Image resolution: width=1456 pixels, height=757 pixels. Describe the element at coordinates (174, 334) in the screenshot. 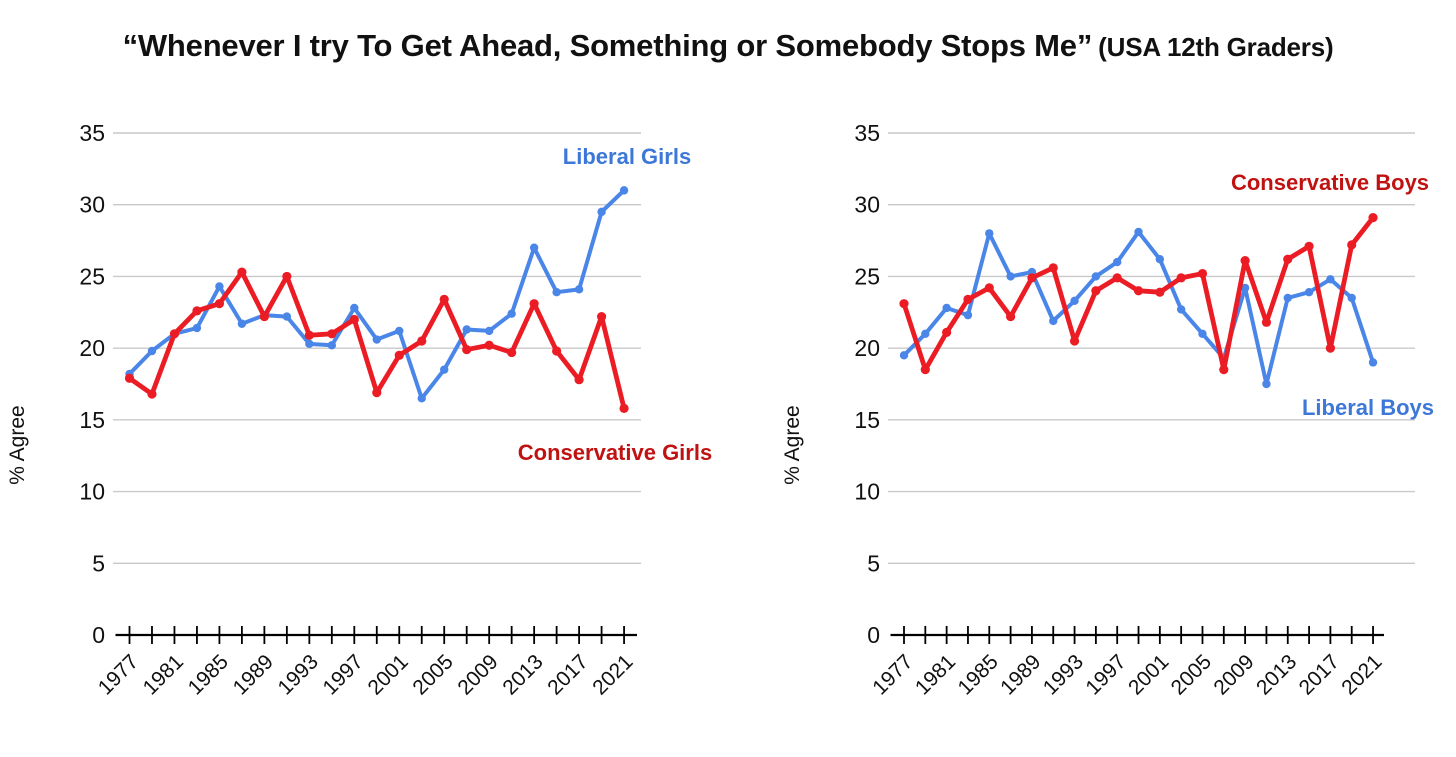

I see `marker-conservative-girls-1981` at that location.